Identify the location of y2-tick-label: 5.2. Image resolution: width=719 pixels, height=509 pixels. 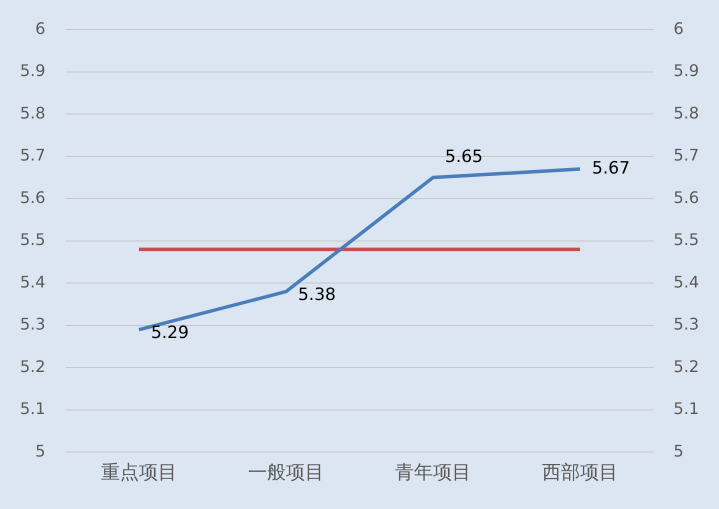
(687, 366).